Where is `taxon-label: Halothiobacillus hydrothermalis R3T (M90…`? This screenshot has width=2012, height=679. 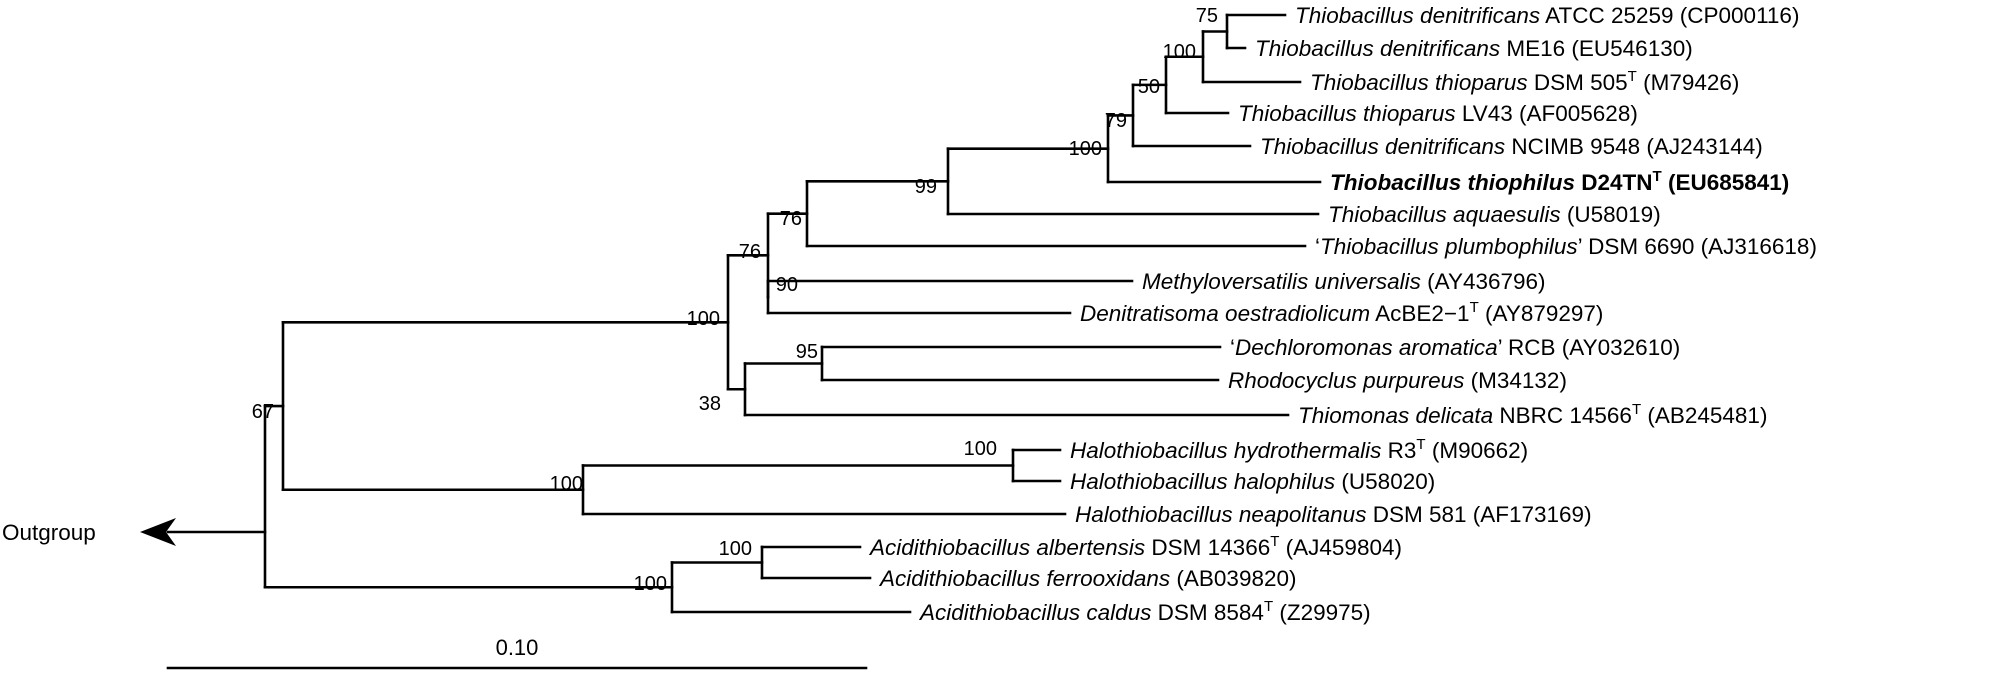
taxon-label: Halothiobacillus hydrothermalis R3T (M90… is located at coordinates (1299, 449).